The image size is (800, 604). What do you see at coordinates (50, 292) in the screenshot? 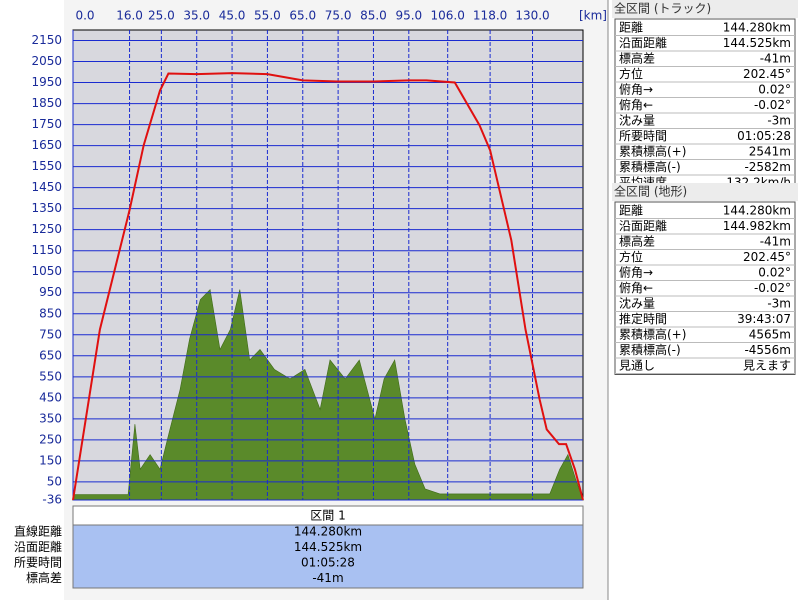
I see `y-tick-label: 950` at bounding box center [50, 292].